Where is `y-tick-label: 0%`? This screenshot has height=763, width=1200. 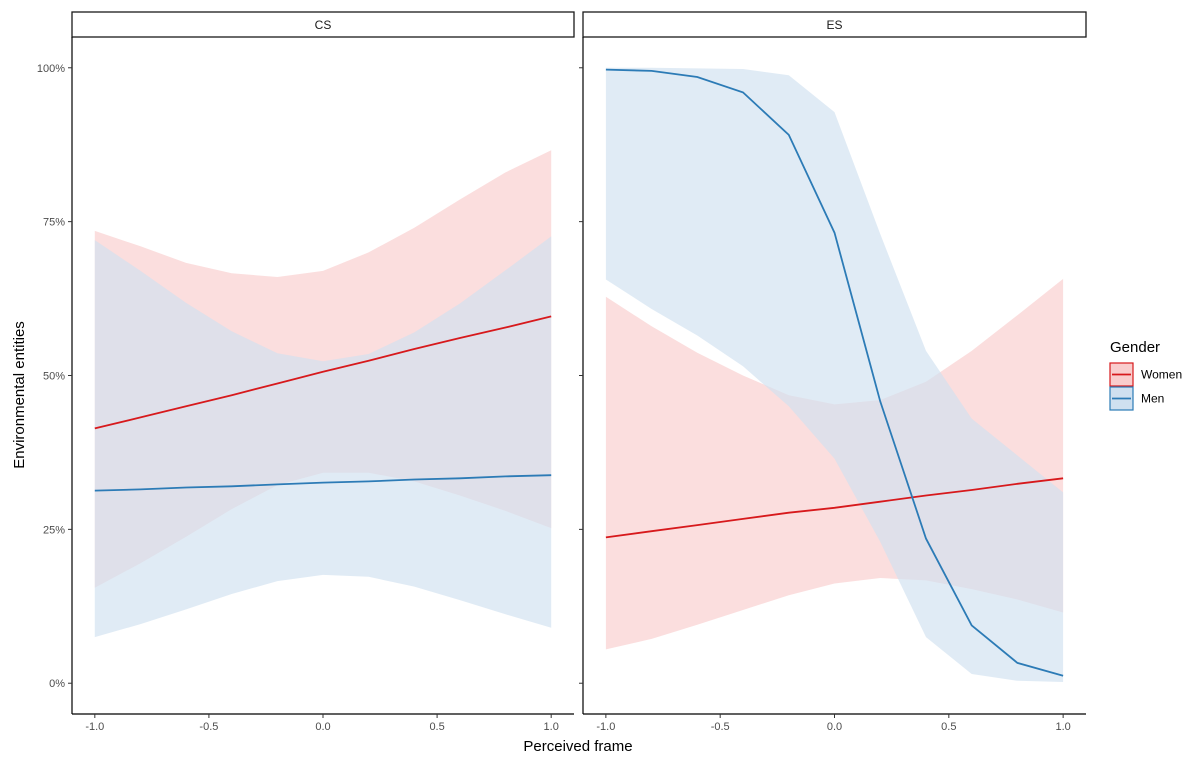 y-tick-label: 0% is located at coordinates (57, 684).